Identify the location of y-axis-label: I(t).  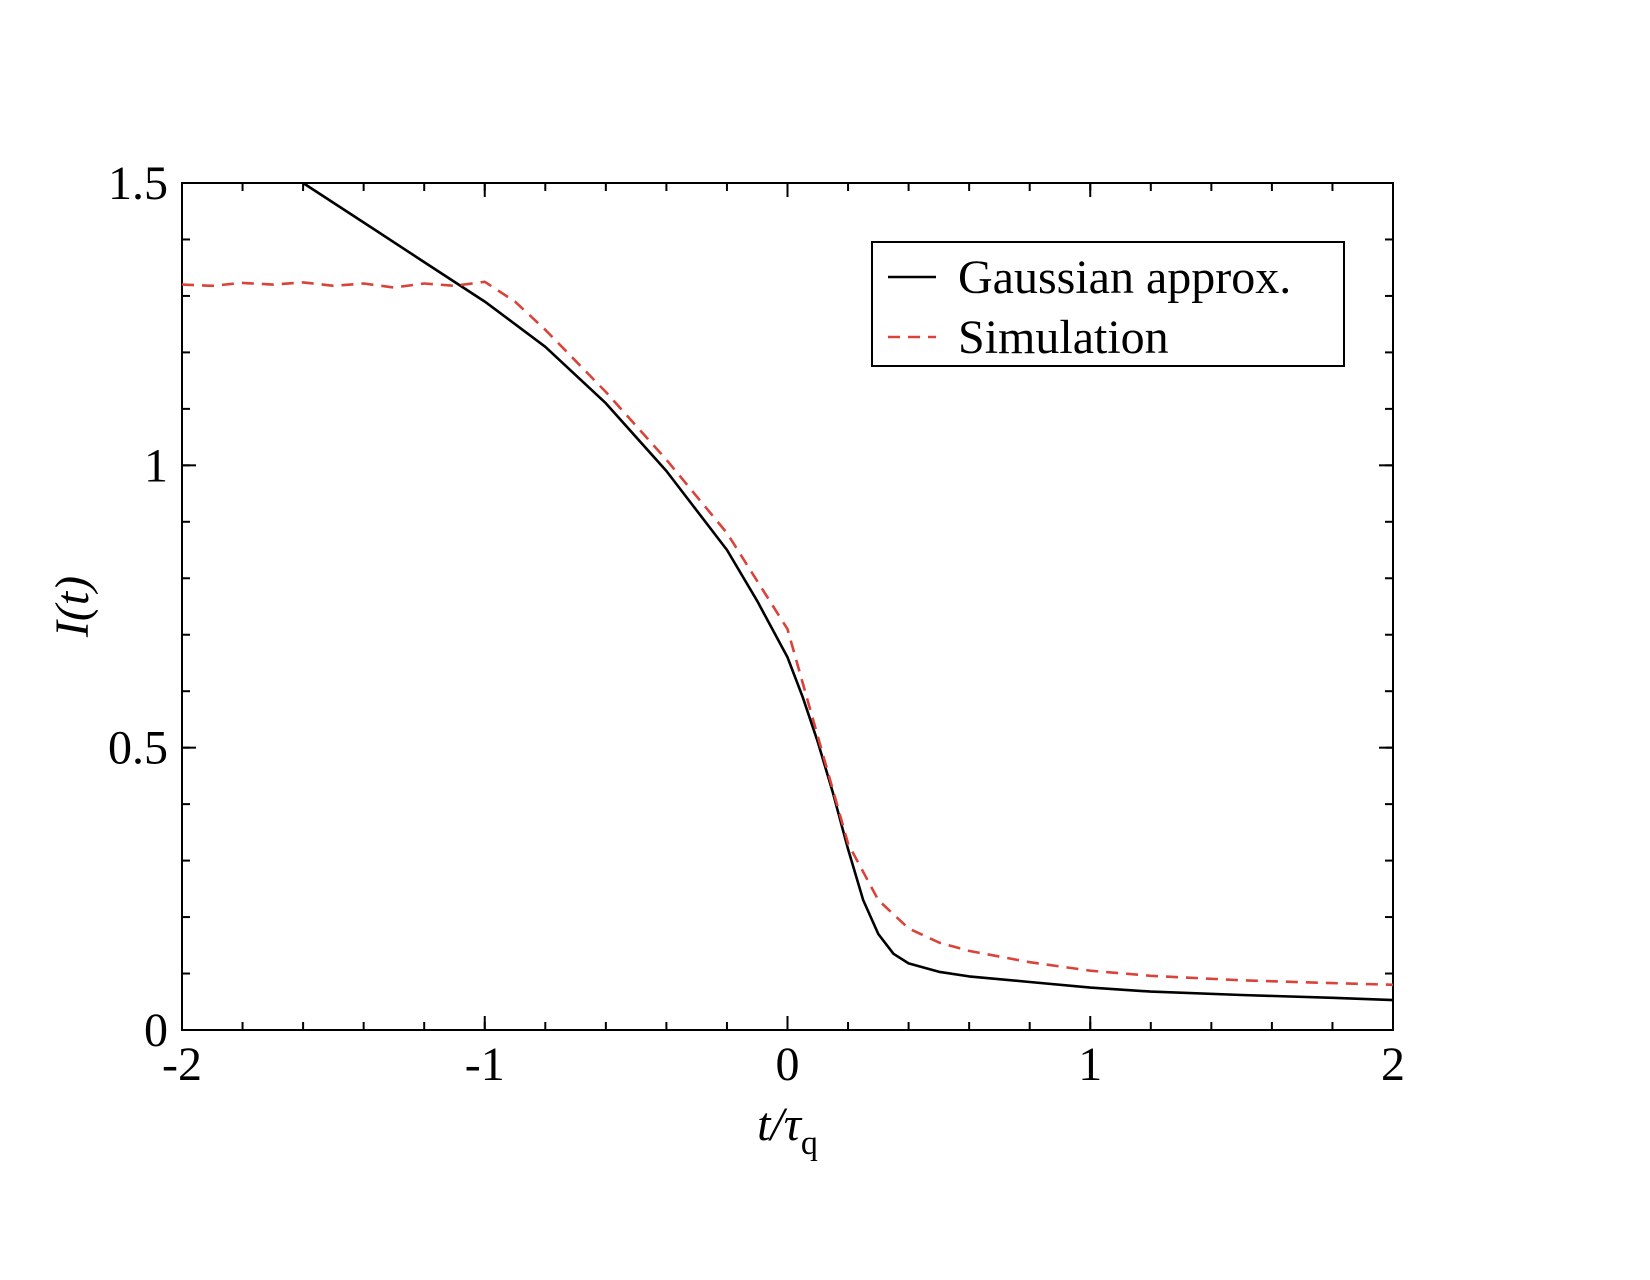
(72, 607).